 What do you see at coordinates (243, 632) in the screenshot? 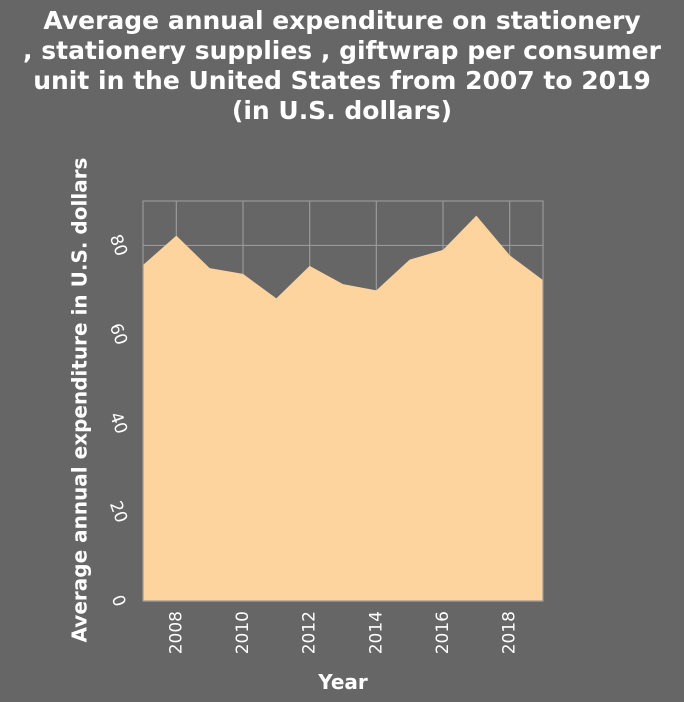
I see `x-tick-label: 2010` at bounding box center [243, 632].